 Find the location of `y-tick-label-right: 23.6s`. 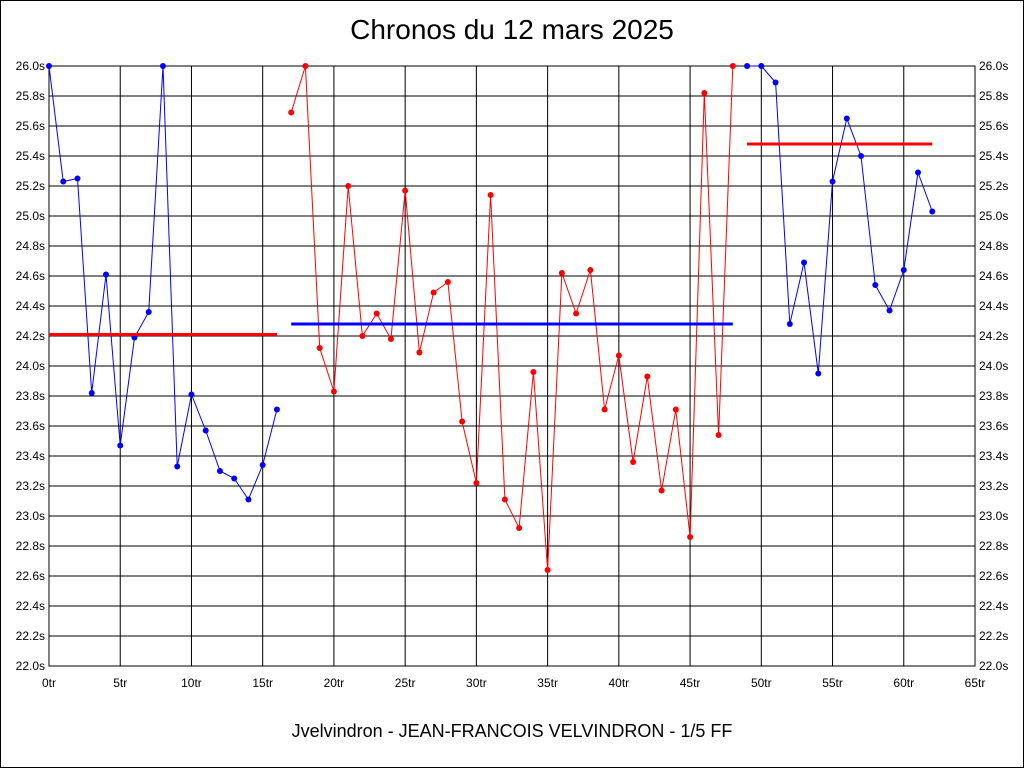

y-tick-label-right: 23.6s is located at coordinates (993, 426).